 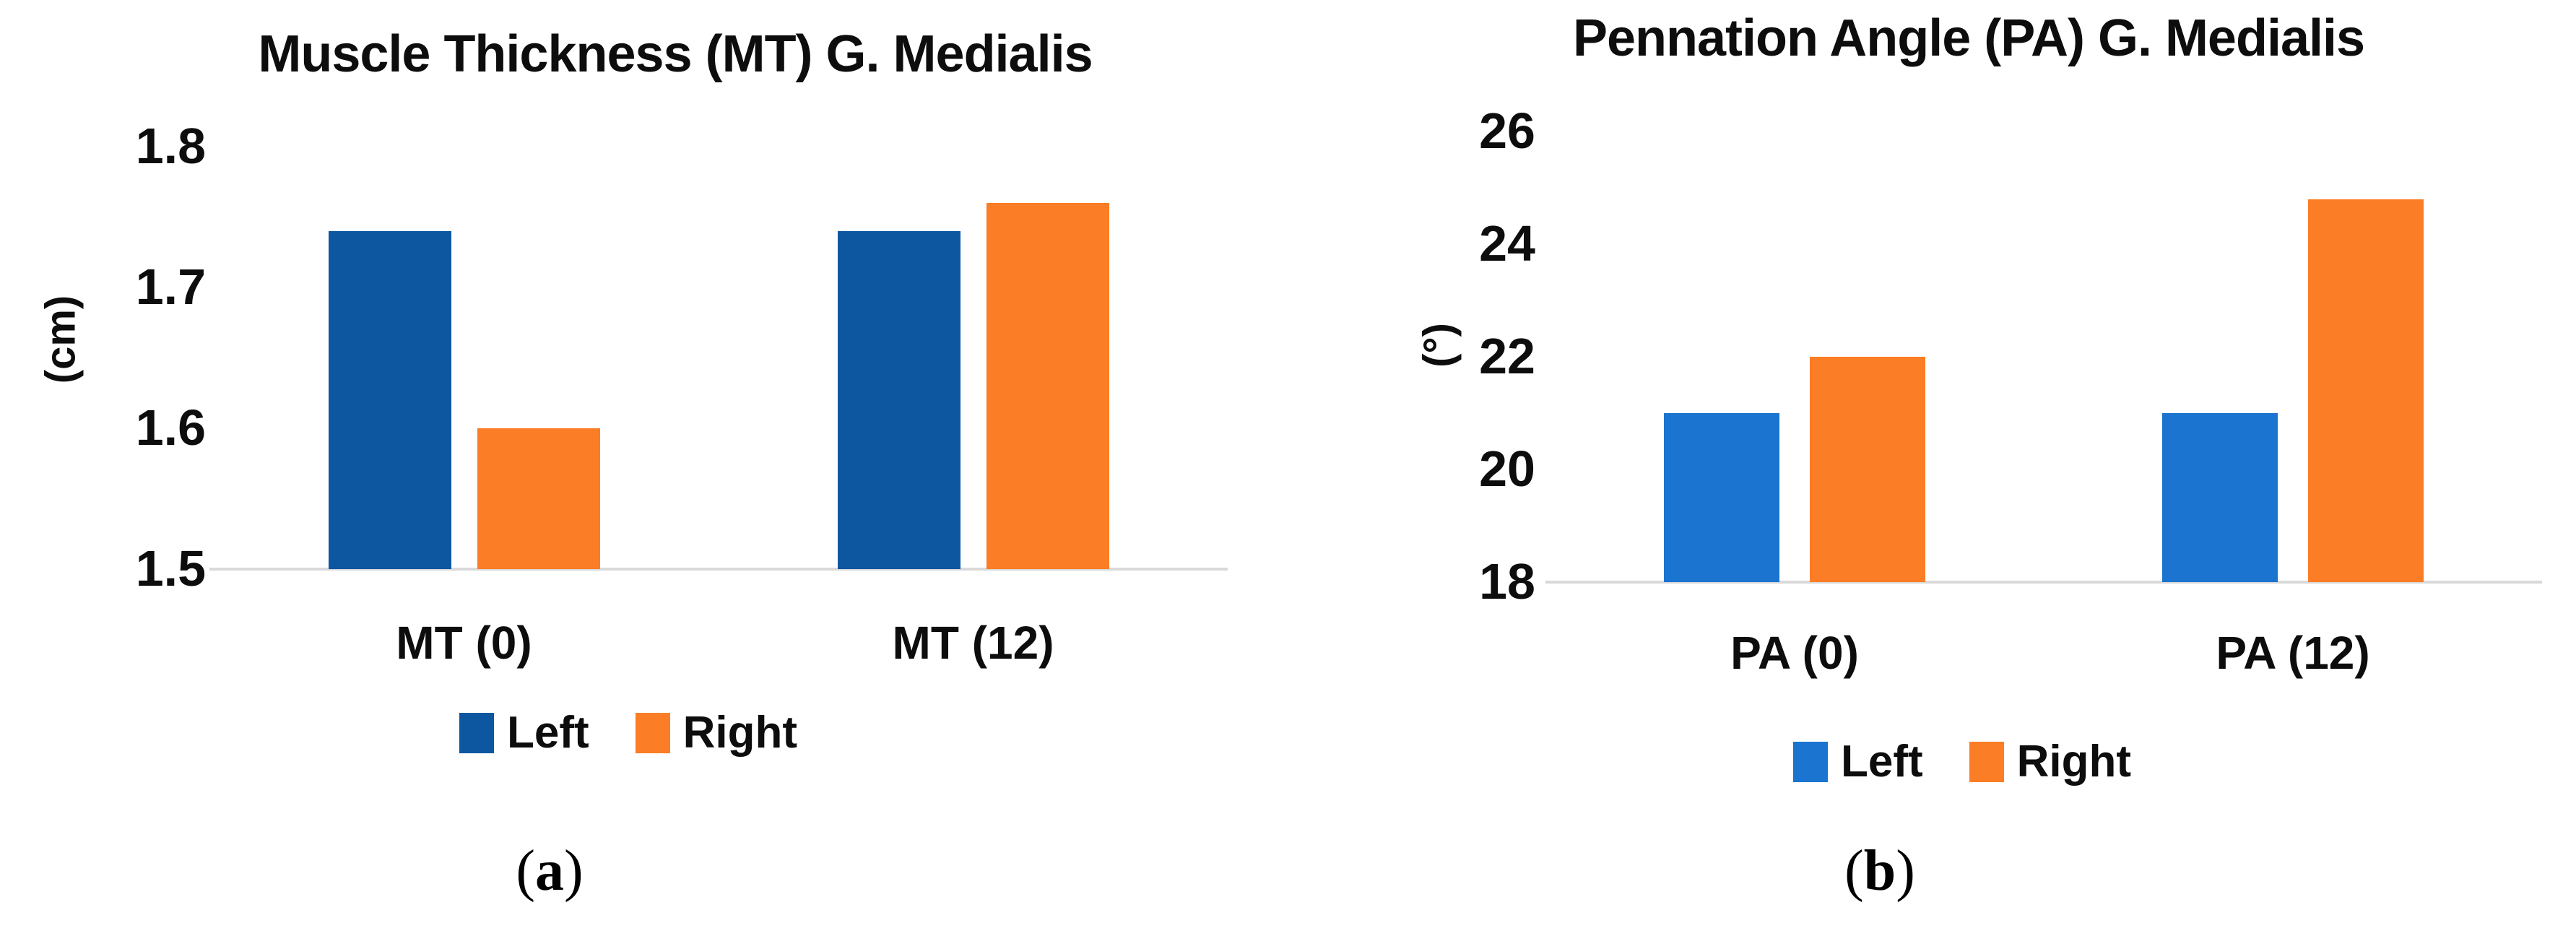 I want to click on caption-a-letter: a, so click(x=549, y=871).